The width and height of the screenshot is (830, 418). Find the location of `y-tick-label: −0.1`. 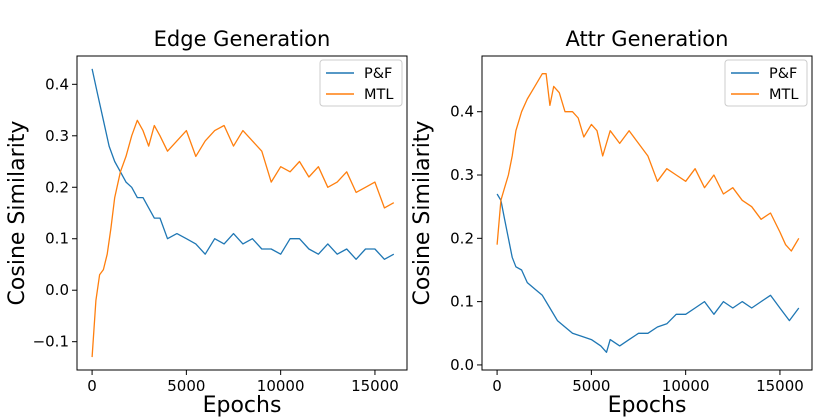

y-tick-label: −0.1 is located at coordinates (51, 342).